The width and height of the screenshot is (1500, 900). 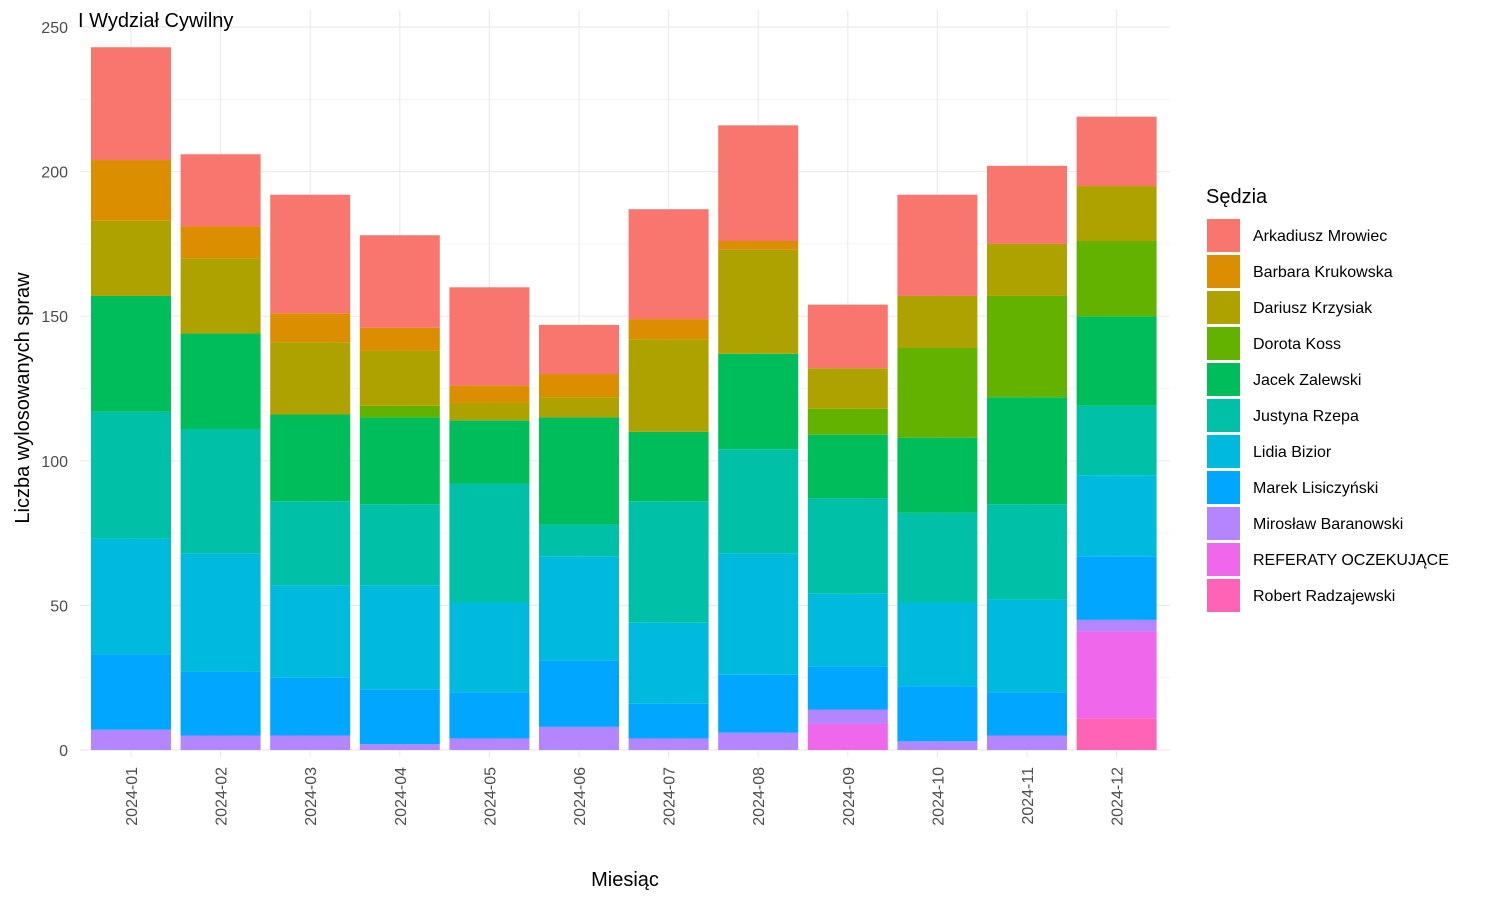 What do you see at coordinates (1116, 734) in the screenshot?
I see `bar-segment: Robert Radzajewski — 2024-12: 11` at bounding box center [1116, 734].